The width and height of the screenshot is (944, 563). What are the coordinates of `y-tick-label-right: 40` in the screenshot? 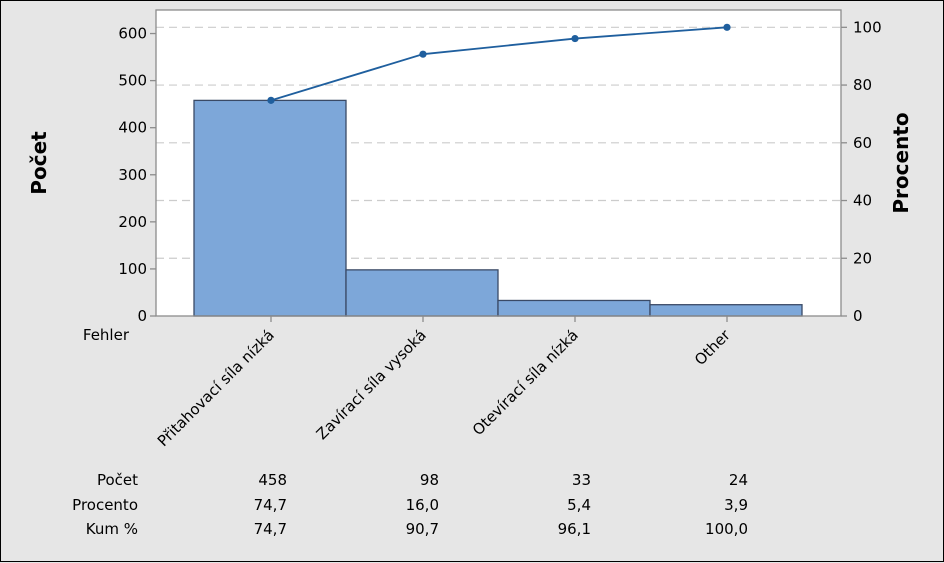 It's located at (862, 201).